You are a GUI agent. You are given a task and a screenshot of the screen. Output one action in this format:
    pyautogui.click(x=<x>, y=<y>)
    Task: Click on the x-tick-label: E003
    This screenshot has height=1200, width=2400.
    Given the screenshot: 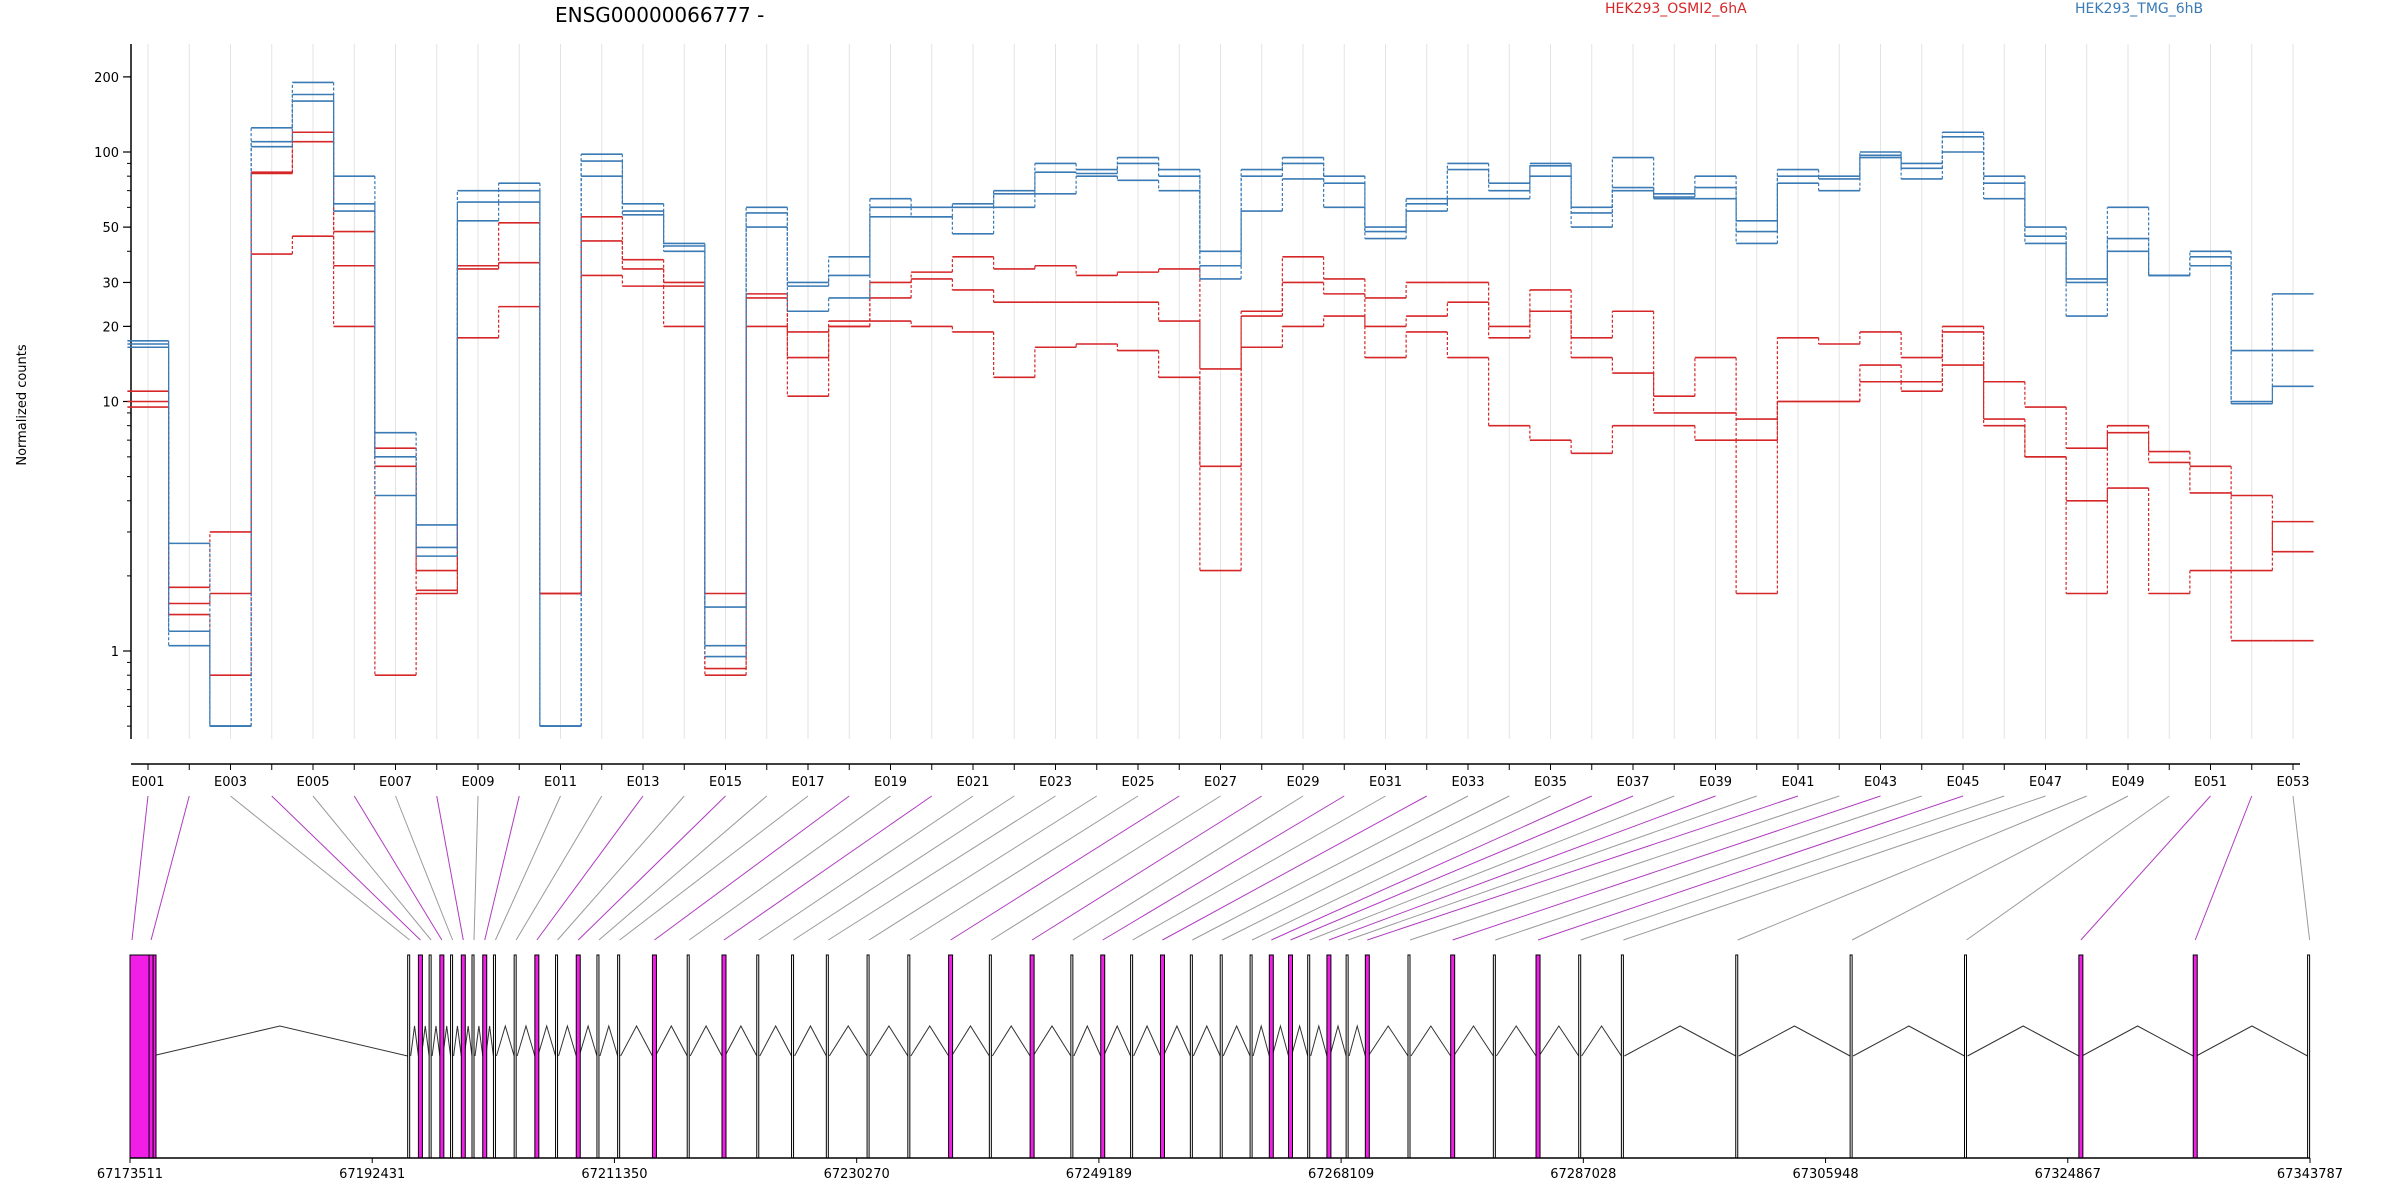 What is the action you would take?
    pyautogui.click(x=230, y=782)
    